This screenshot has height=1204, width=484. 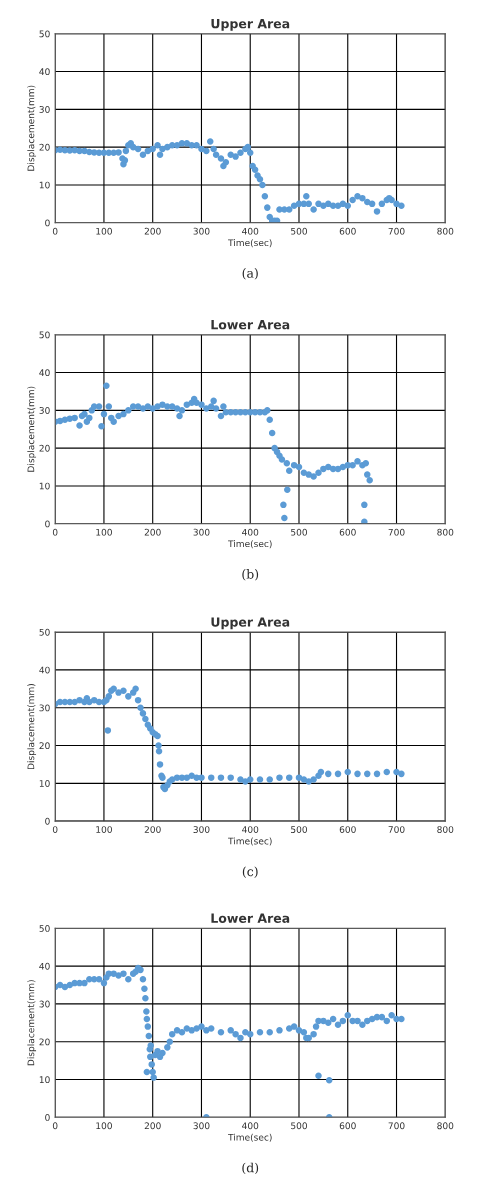 What do you see at coordinates (250, 575) in the screenshot?
I see `text: (b)` at bounding box center [250, 575].